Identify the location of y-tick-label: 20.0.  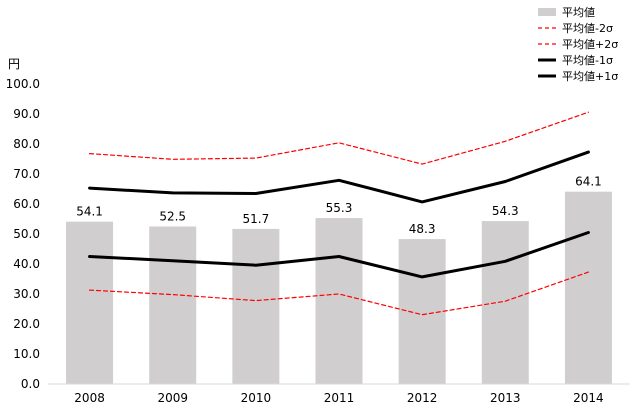
(26, 324).